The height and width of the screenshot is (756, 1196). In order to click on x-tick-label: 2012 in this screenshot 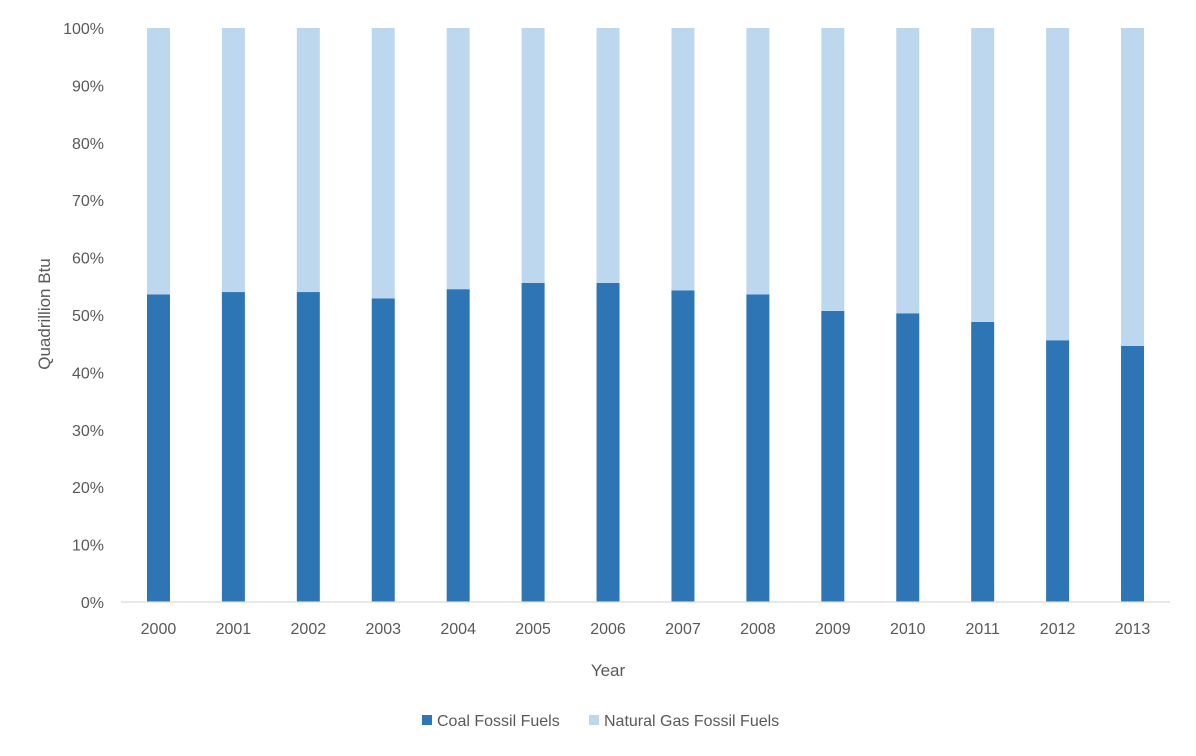, I will do `click(1058, 629)`.